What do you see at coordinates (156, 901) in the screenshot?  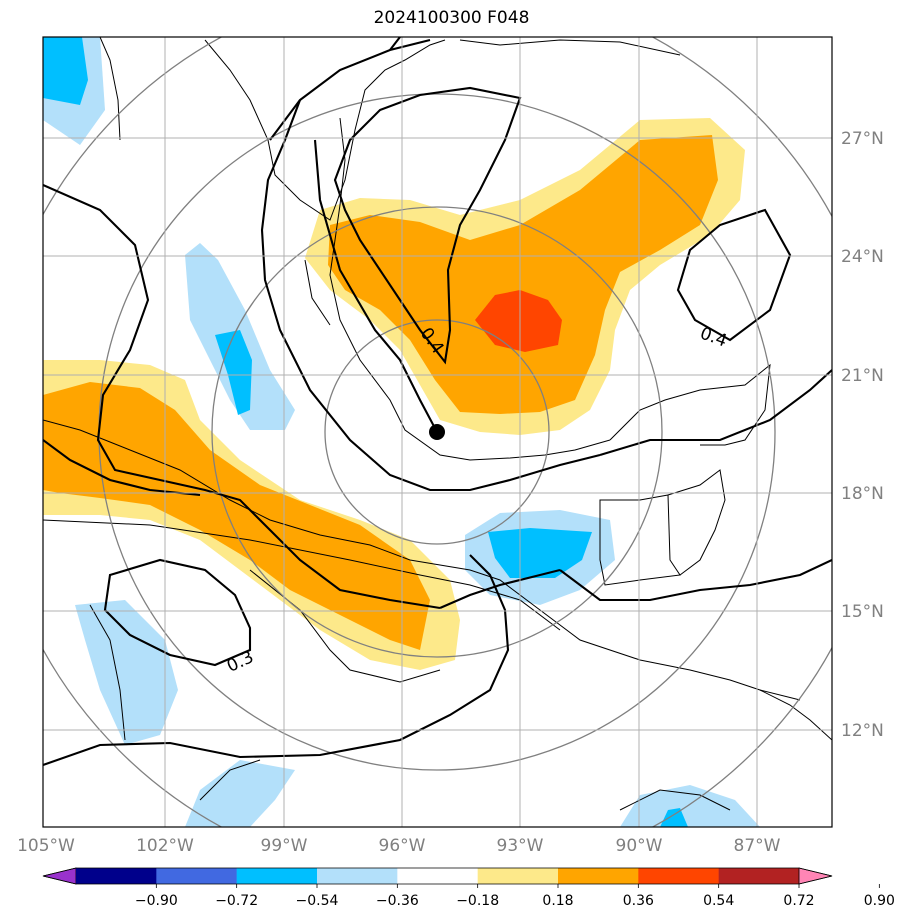 I see `colorbar-label: −0.90` at bounding box center [156, 901].